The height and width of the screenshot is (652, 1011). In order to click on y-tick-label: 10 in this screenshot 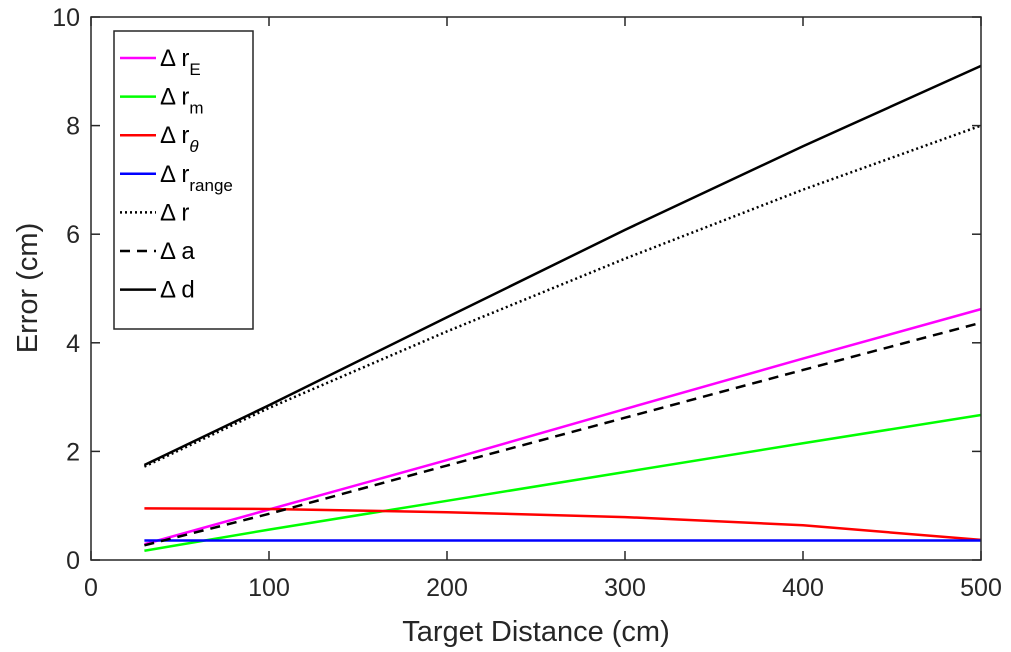, I will do `click(66, 18)`.